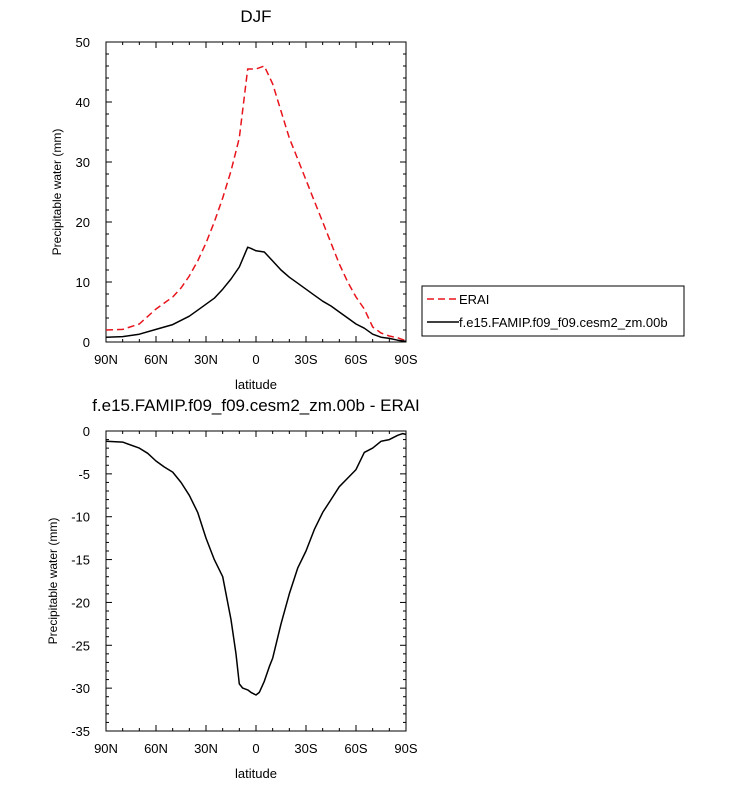 The height and width of the screenshot is (785, 733). Describe the element at coordinates (83, 102) in the screenshot. I see `top-y-tick-label: 40` at that location.